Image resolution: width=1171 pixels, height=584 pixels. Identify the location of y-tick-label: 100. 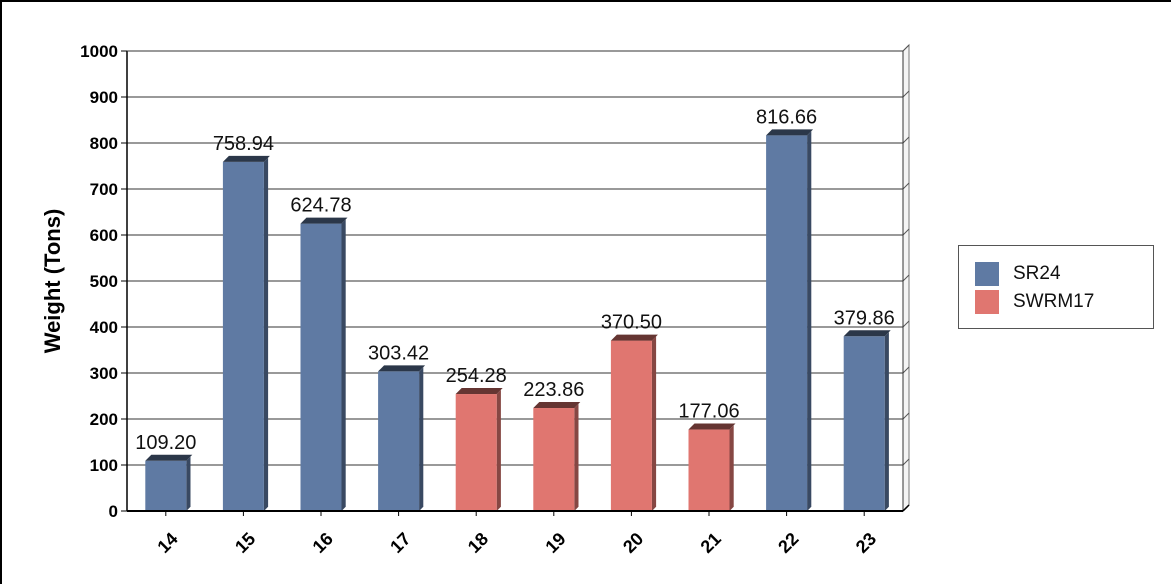
(104, 465).